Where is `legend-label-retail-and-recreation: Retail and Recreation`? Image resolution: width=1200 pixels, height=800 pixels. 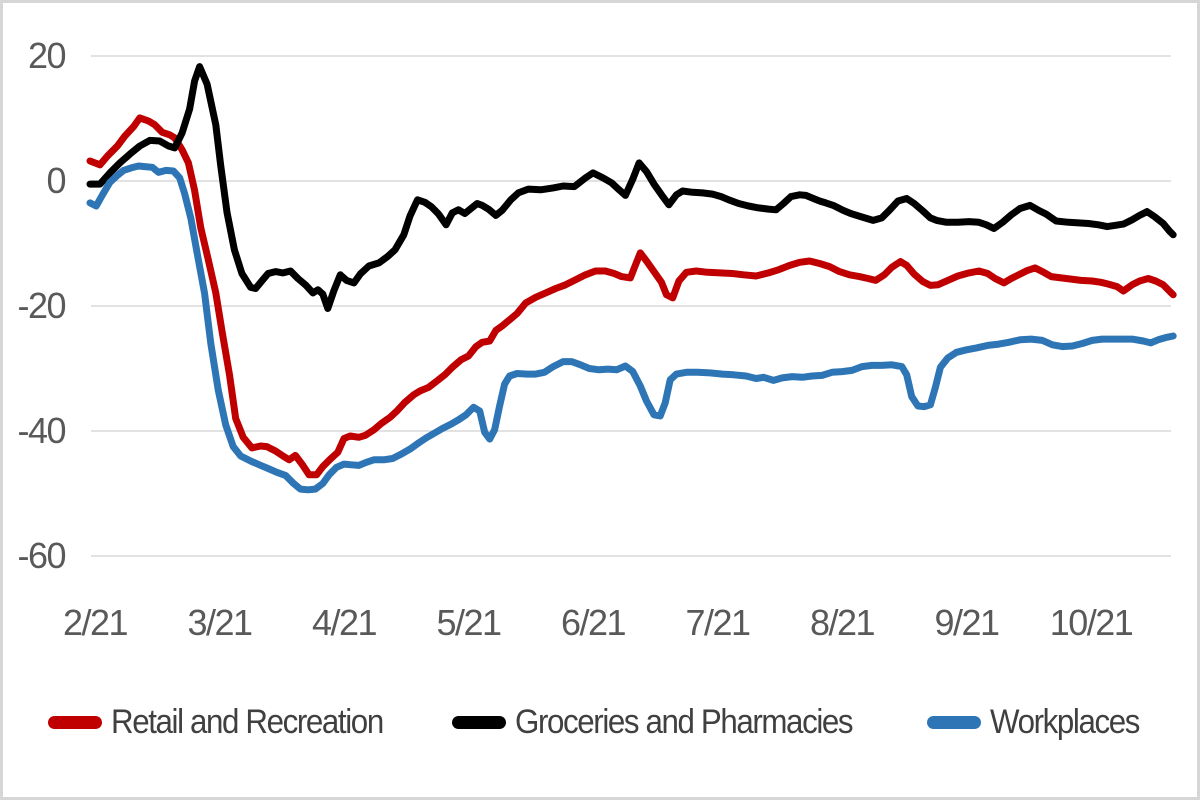 legend-label-retail-and-recreation: Retail and Recreation is located at coordinates (247, 722).